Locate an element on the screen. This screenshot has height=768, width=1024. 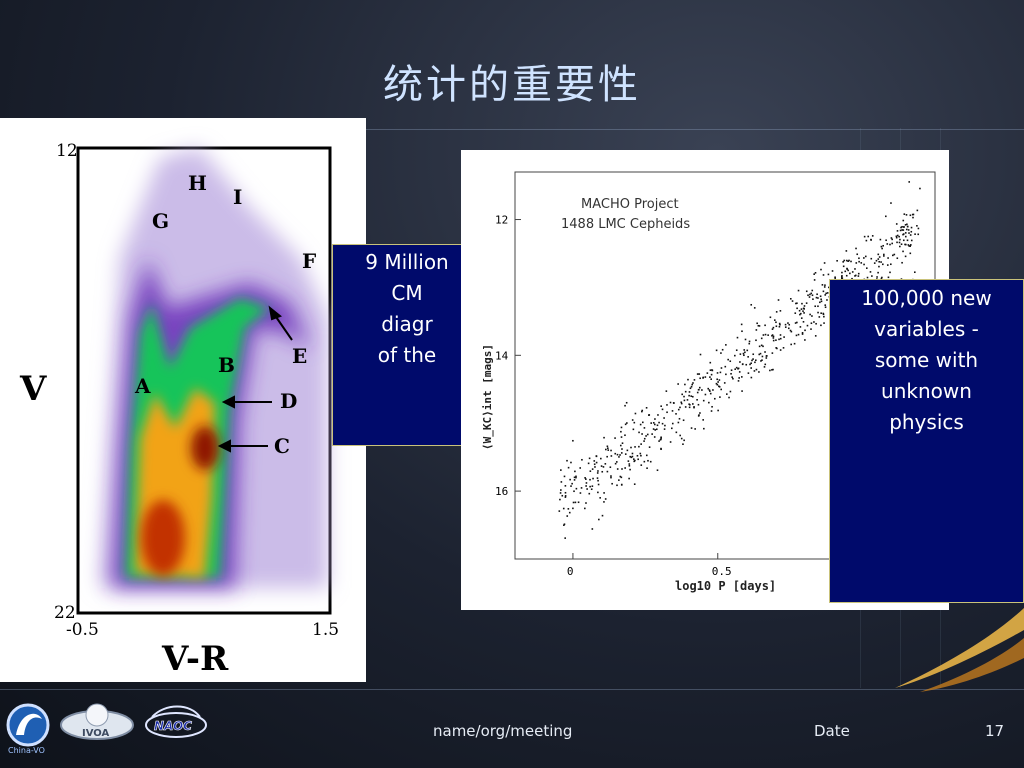
footer-logos: China-VO IVOA NAOC is located at coordinates (106, 729).